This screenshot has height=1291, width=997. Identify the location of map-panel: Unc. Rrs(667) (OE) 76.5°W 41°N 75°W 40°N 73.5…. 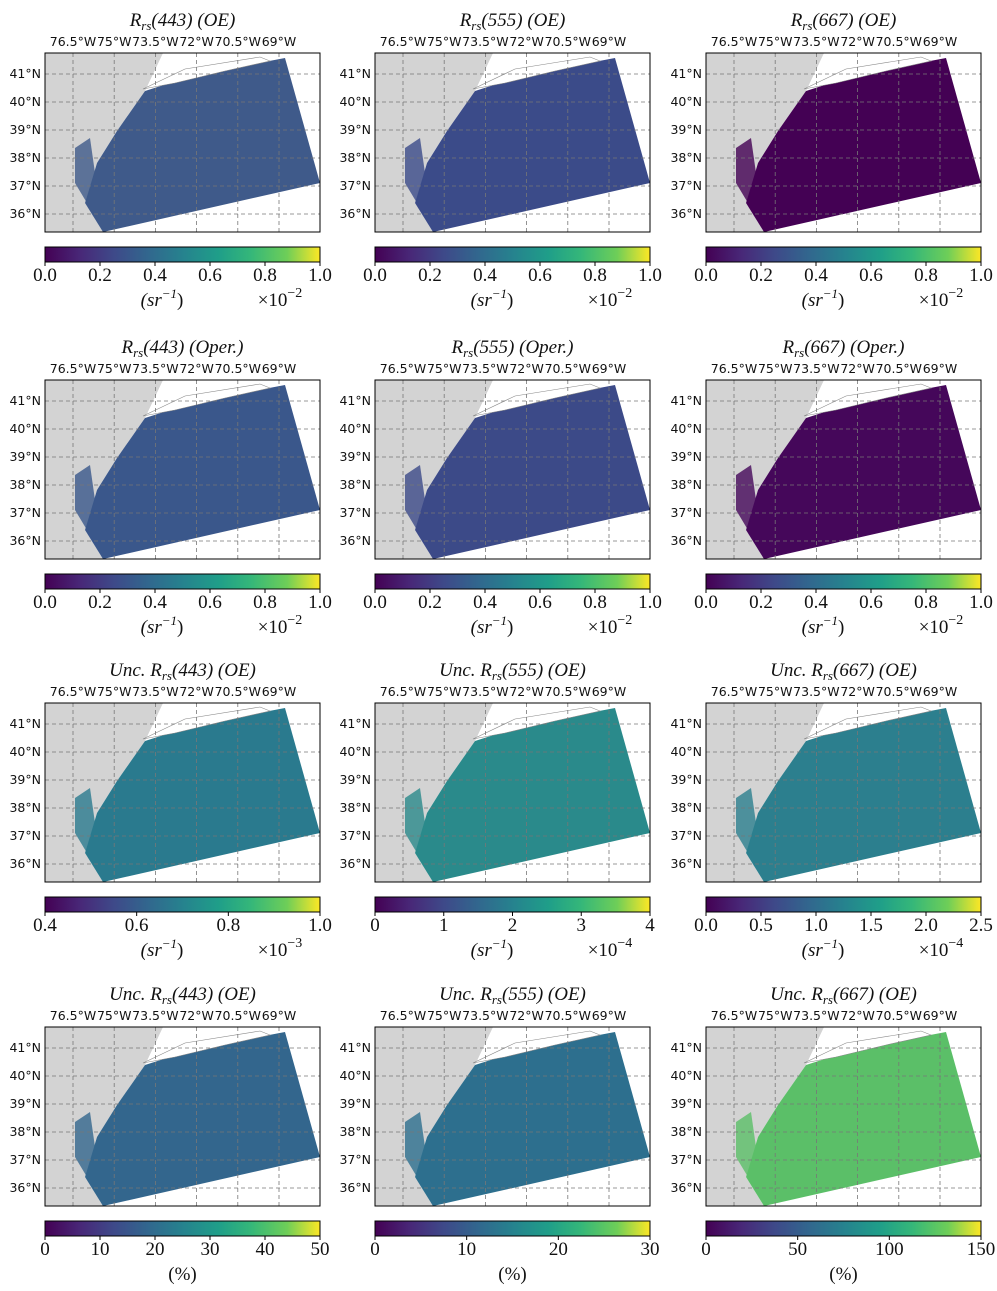
(831, 810).